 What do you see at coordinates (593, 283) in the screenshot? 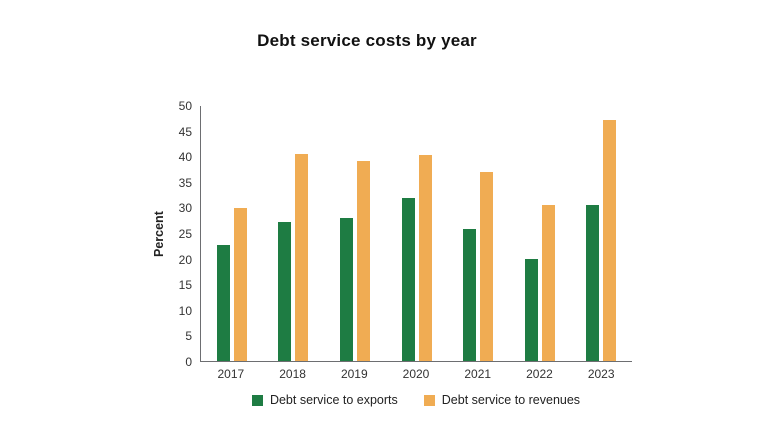
I see `bar-2023-exports` at bounding box center [593, 283].